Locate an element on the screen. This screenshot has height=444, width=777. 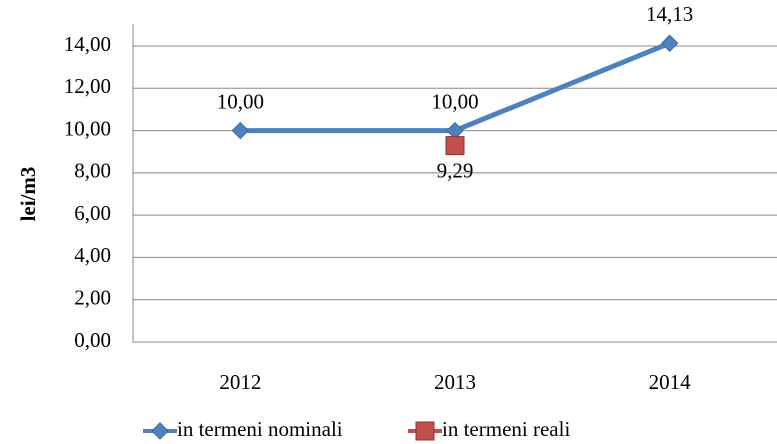
y-tick-label: 8,00 is located at coordinates (92, 171).